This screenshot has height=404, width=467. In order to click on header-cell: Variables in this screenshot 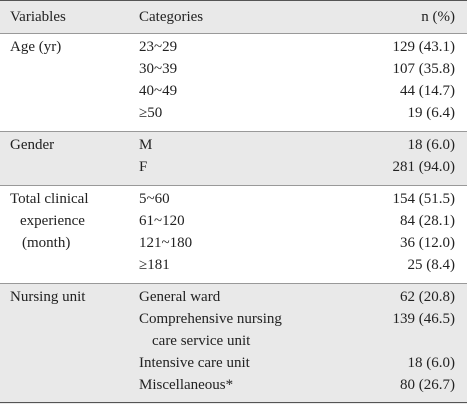, I will do `click(38, 17)`.